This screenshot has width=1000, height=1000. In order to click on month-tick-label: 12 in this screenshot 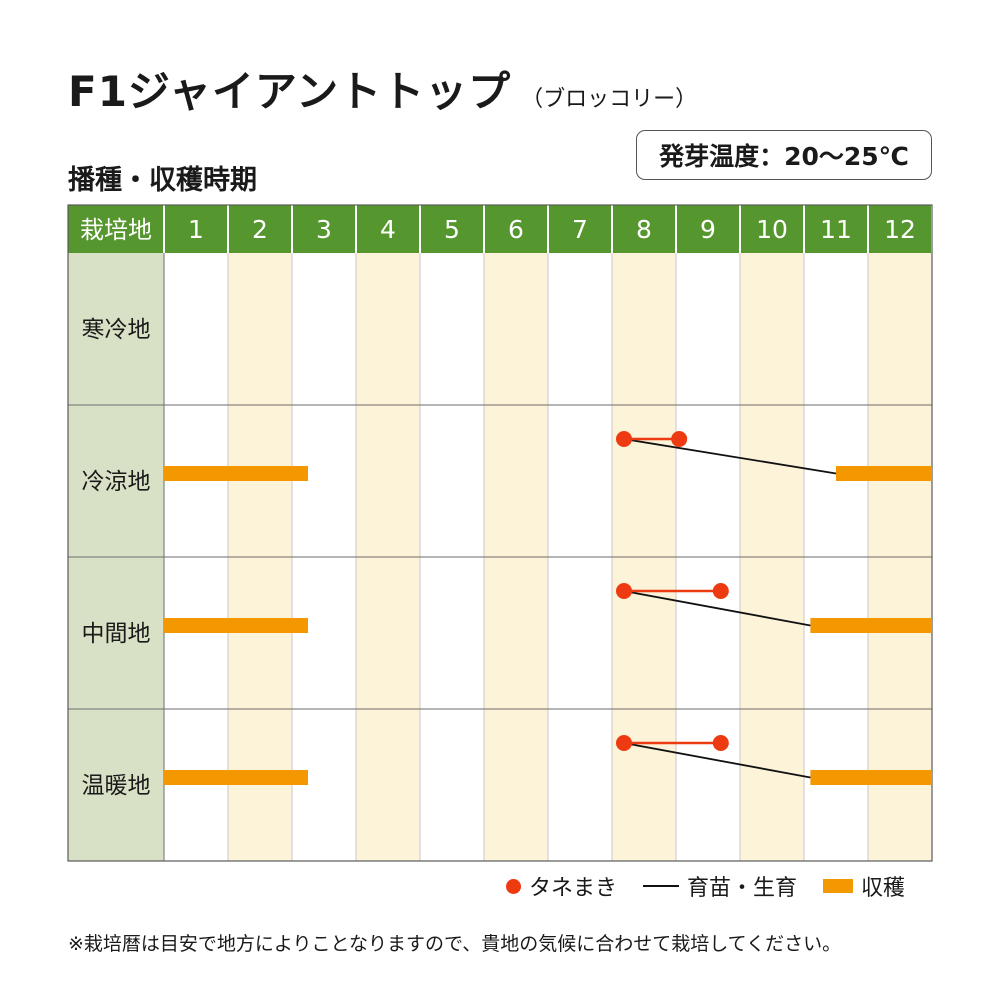, I will do `click(900, 229)`.